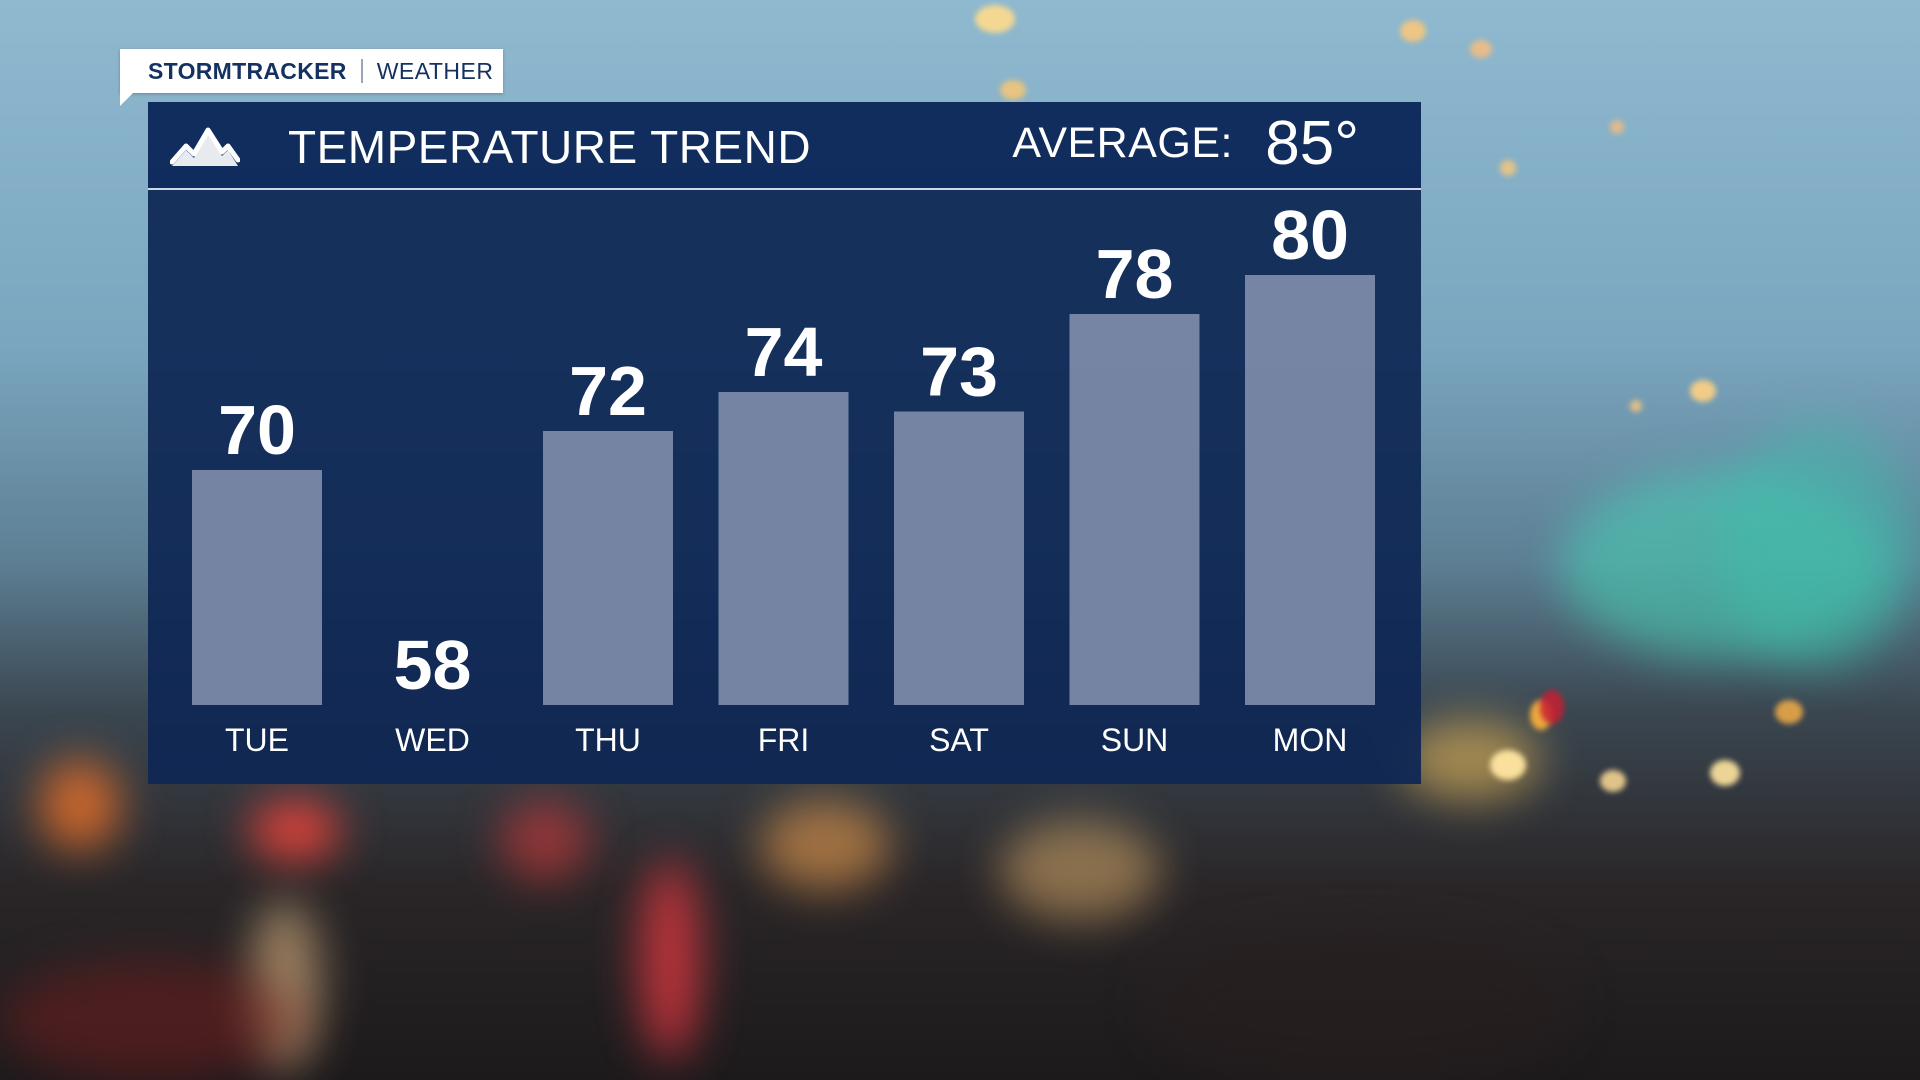 The width and height of the screenshot is (1920, 1080). What do you see at coordinates (1134, 509) in the screenshot?
I see `bar-sun` at bounding box center [1134, 509].